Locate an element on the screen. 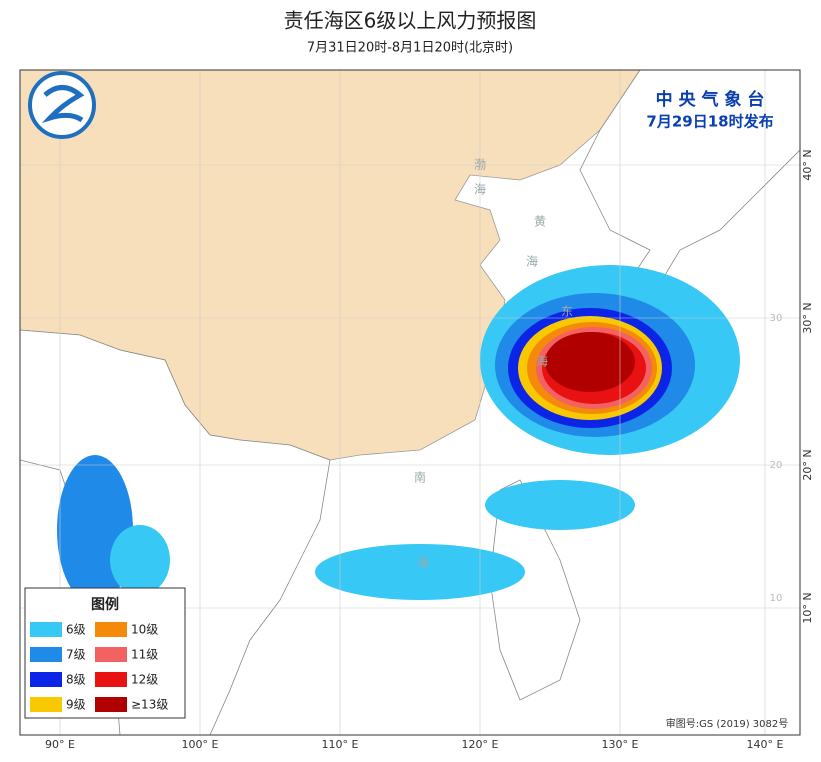  sea-label: 东 is located at coordinates (567, 312).